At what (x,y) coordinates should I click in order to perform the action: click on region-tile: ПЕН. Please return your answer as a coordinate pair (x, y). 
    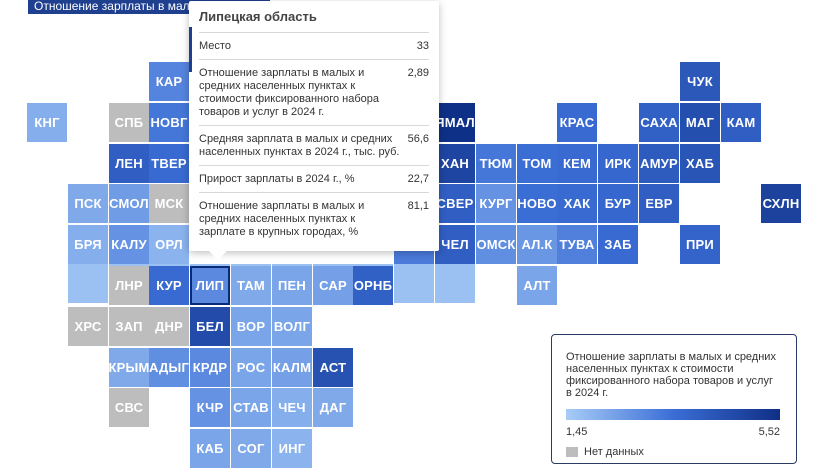
    Looking at the image, I should click on (292, 285).